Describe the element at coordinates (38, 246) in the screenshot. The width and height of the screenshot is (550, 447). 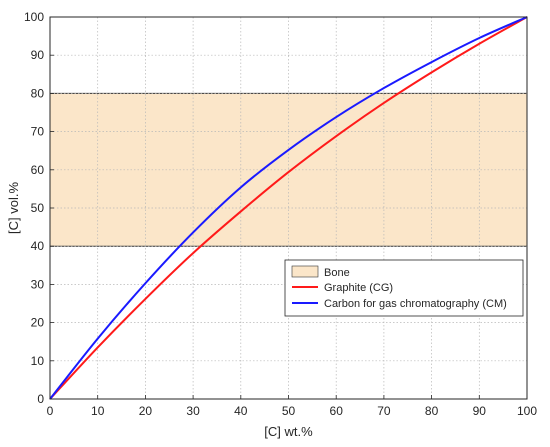
I see `y-tick-label: 40` at that location.